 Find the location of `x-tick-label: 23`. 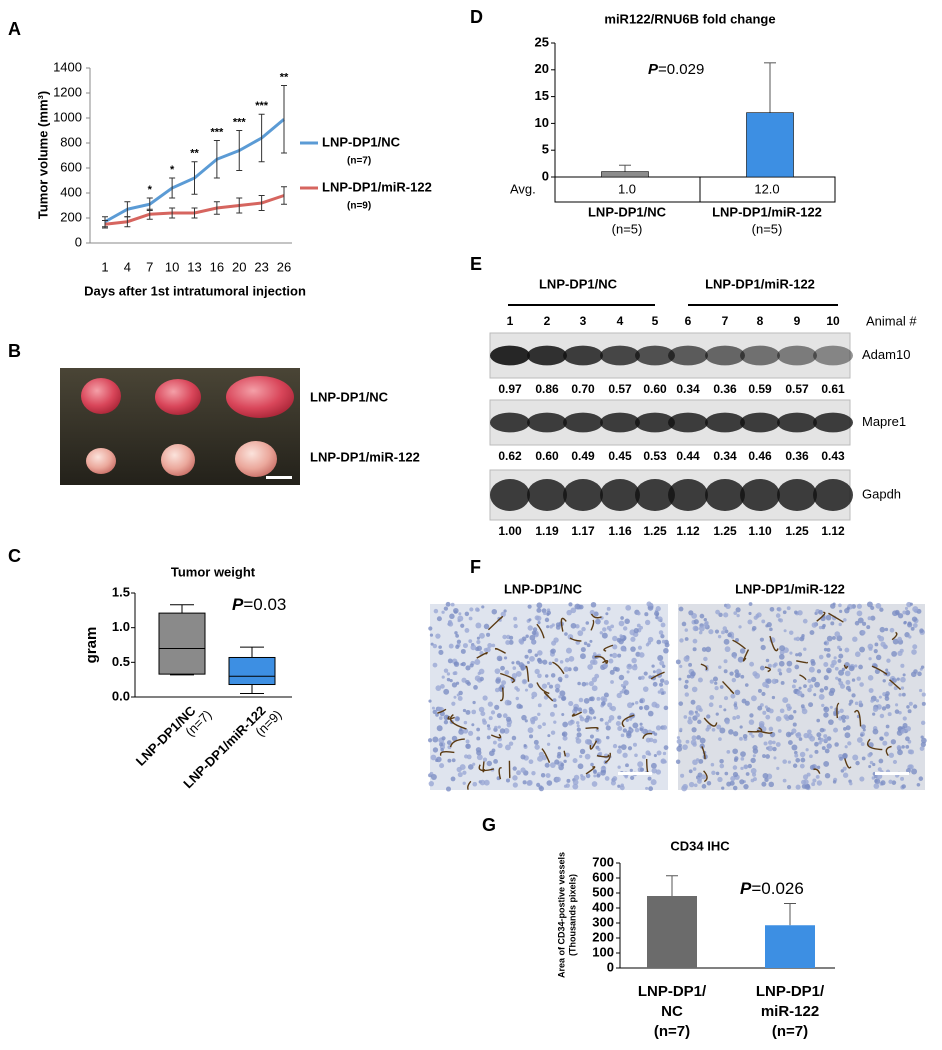

x-tick-label: 23 is located at coordinates (261, 266).